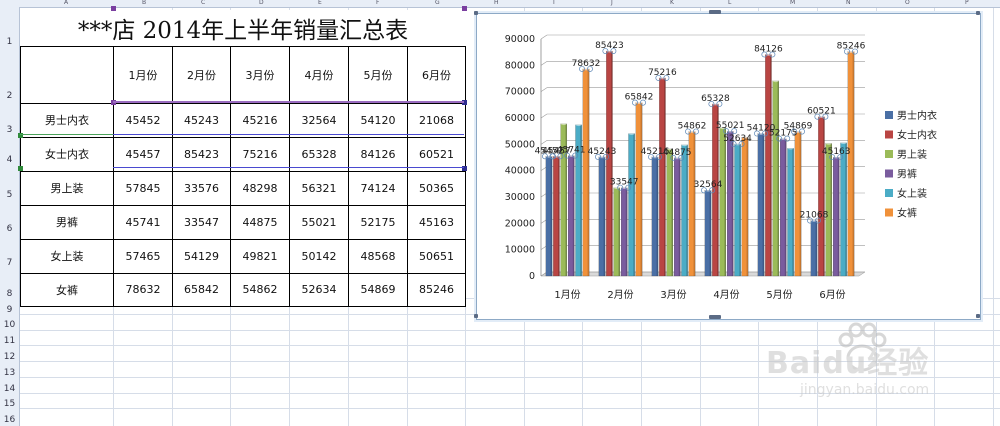 Image resolution: width=1000 pixels, height=426 pixels. What do you see at coordinates (9, 294) in the screenshot?
I see `row-header-8: 8` at bounding box center [9, 294].